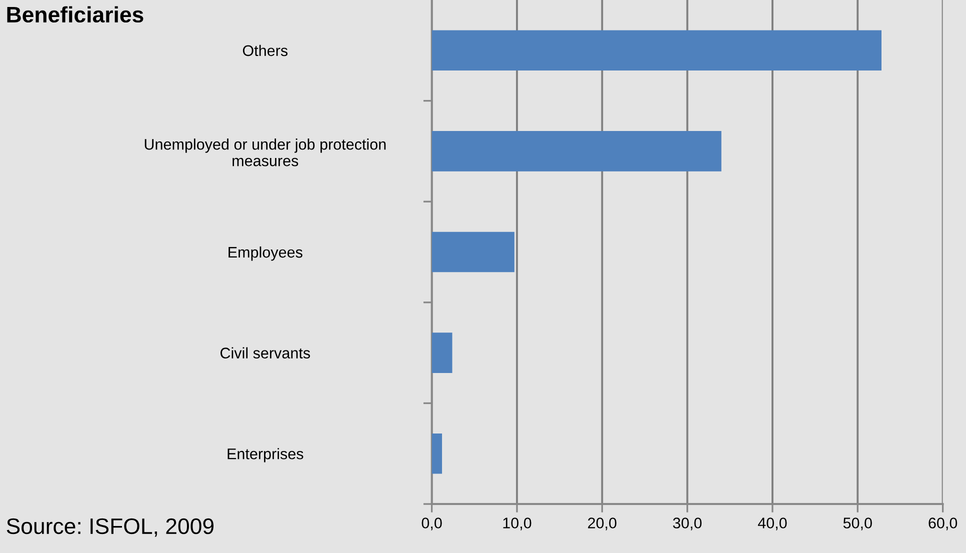 This screenshot has width=966, height=553. I want to click on x-tick-label: 60,0, so click(943, 524).